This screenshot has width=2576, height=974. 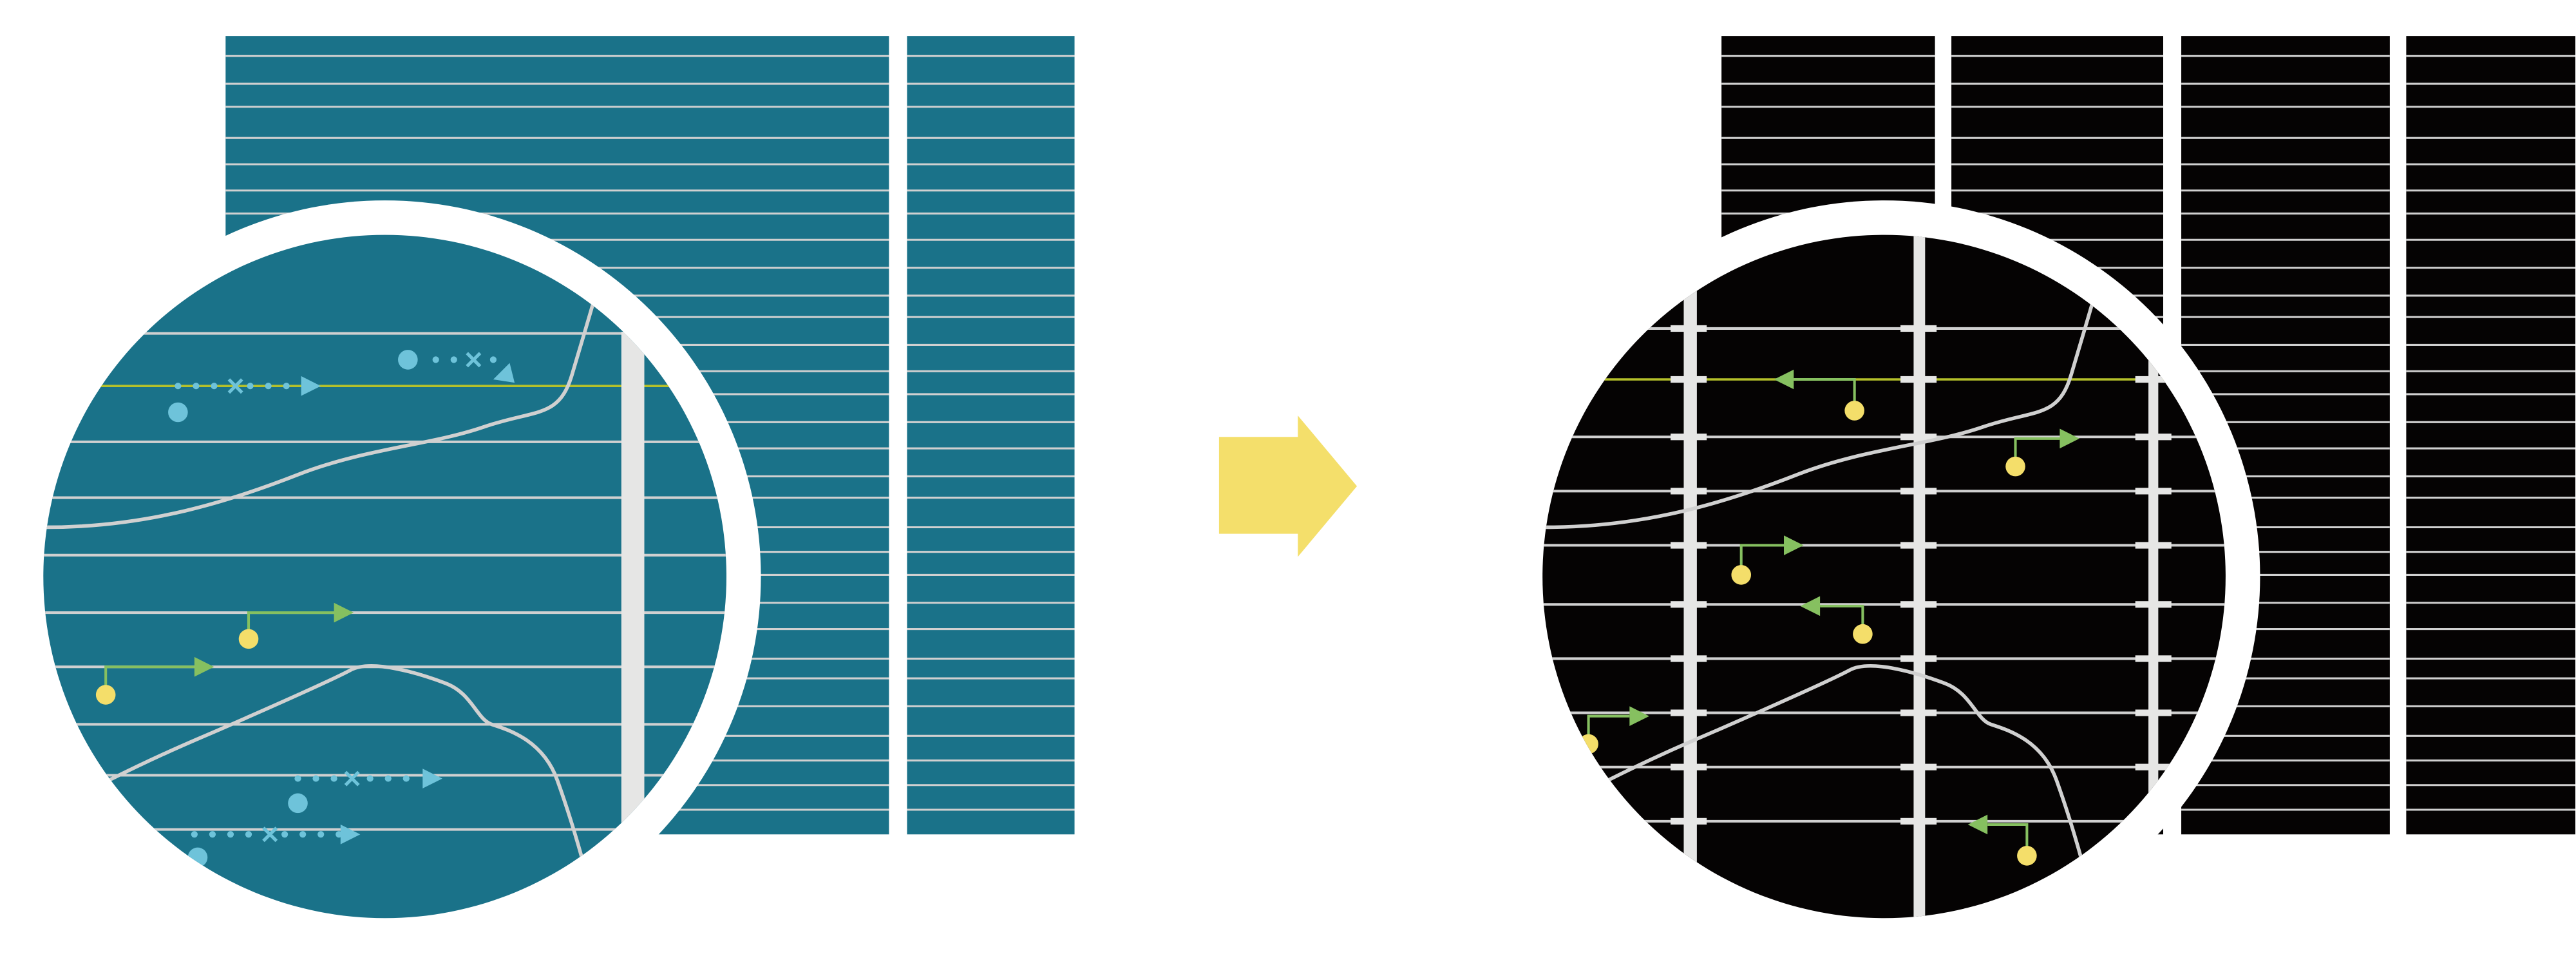 What do you see at coordinates (1824, 587) in the screenshot?
I see `trajectory-curves` at bounding box center [1824, 587].